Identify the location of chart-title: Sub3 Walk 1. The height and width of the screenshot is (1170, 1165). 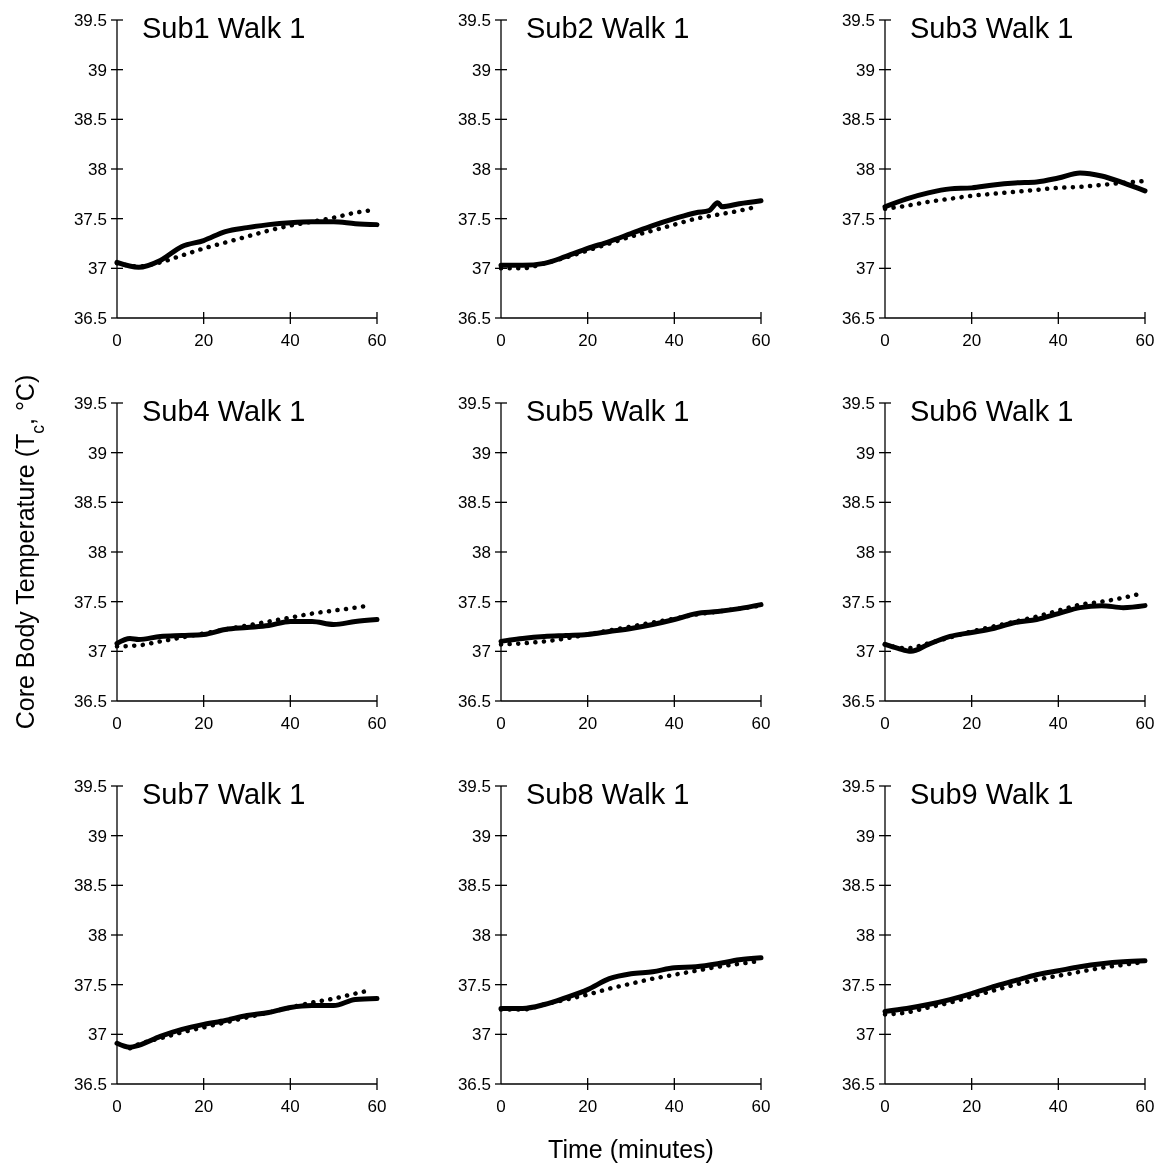
(992, 28).